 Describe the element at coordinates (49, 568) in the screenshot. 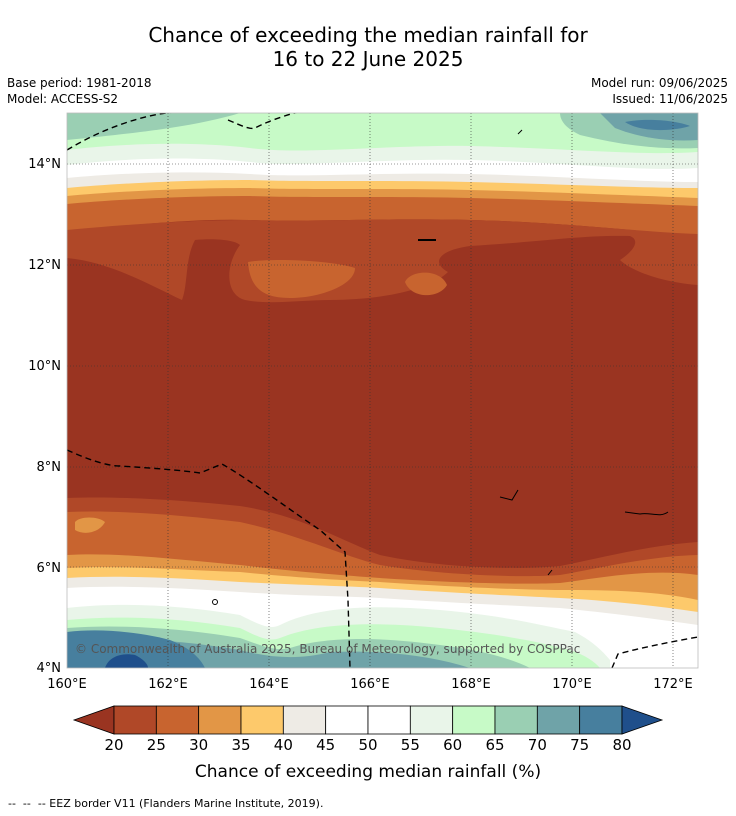

I see `lat-label: 6°N` at that location.